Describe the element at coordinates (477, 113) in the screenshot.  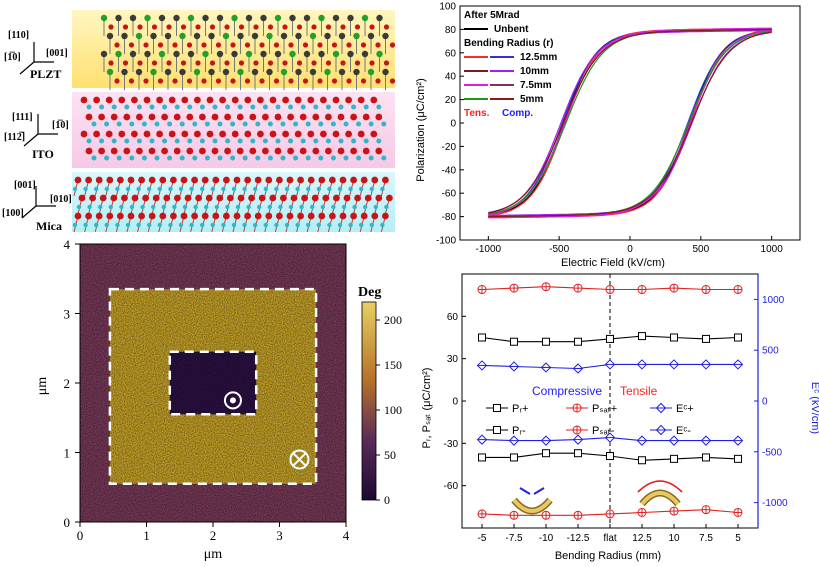
I see `legend-tens: Tens.` at that location.